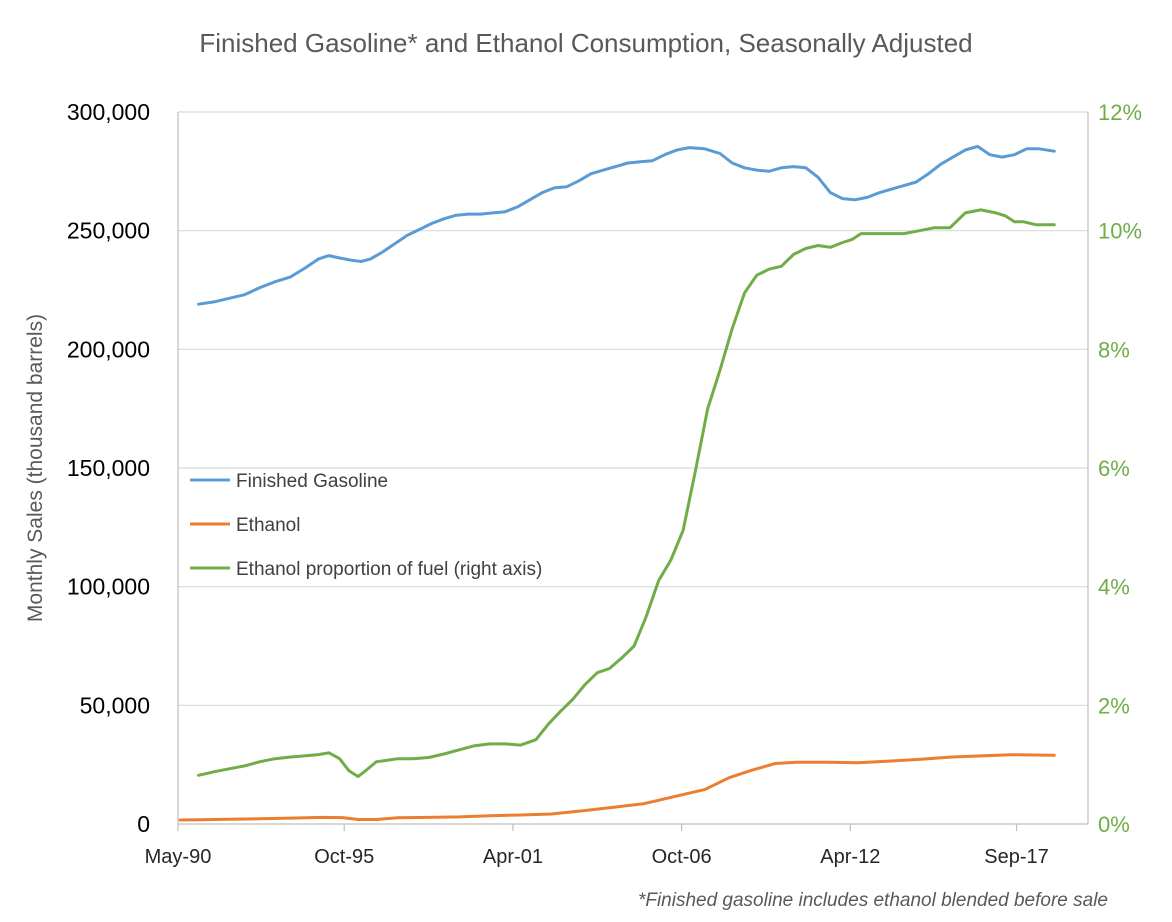 The height and width of the screenshot is (922, 1172). What do you see at coordinates (108, 468) in the screenshot?
I see `y-tick-label: 150,000` at bounding box center [108, 468].